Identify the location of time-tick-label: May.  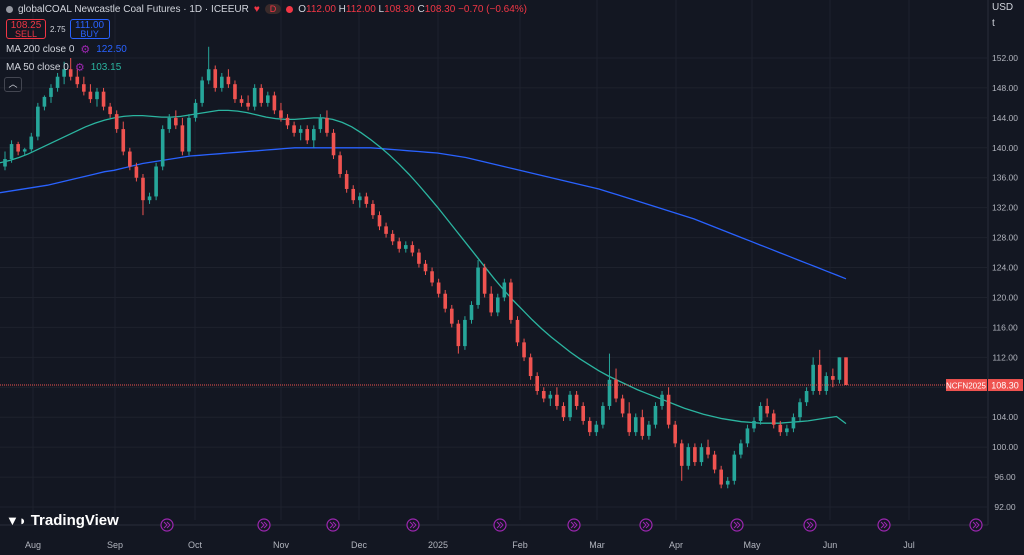
(752, 545).